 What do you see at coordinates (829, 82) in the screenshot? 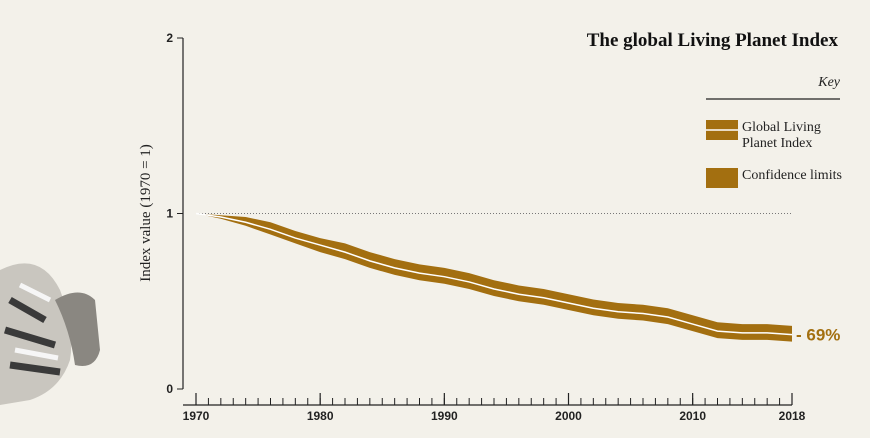
I see `legend-title: Key` at bounding box center [829, 82].